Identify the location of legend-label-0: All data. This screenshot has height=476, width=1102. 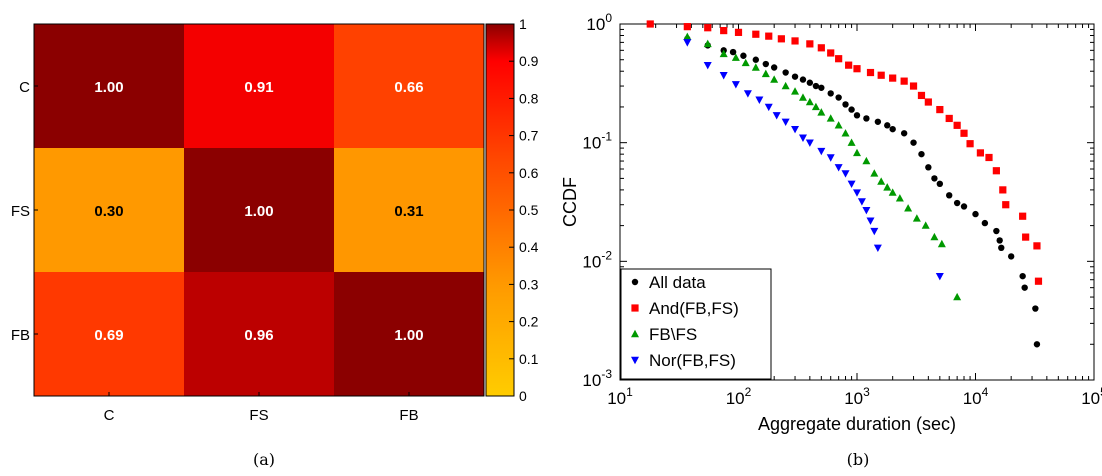
(677, 282).